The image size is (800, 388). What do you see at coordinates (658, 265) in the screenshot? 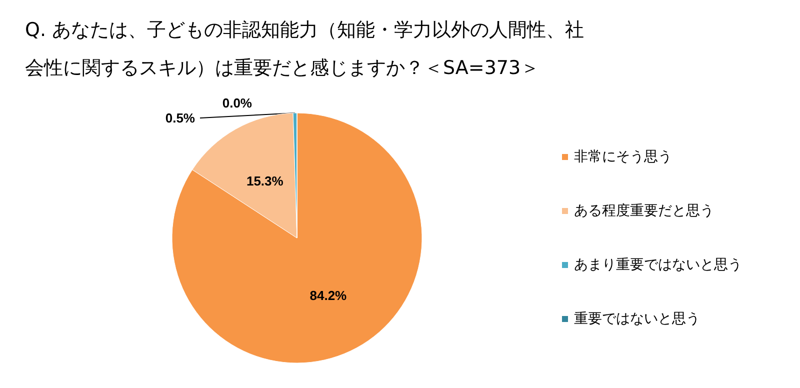
I see `legend-label: あまり重要ではないと思う` at bounding box center [658, 265].